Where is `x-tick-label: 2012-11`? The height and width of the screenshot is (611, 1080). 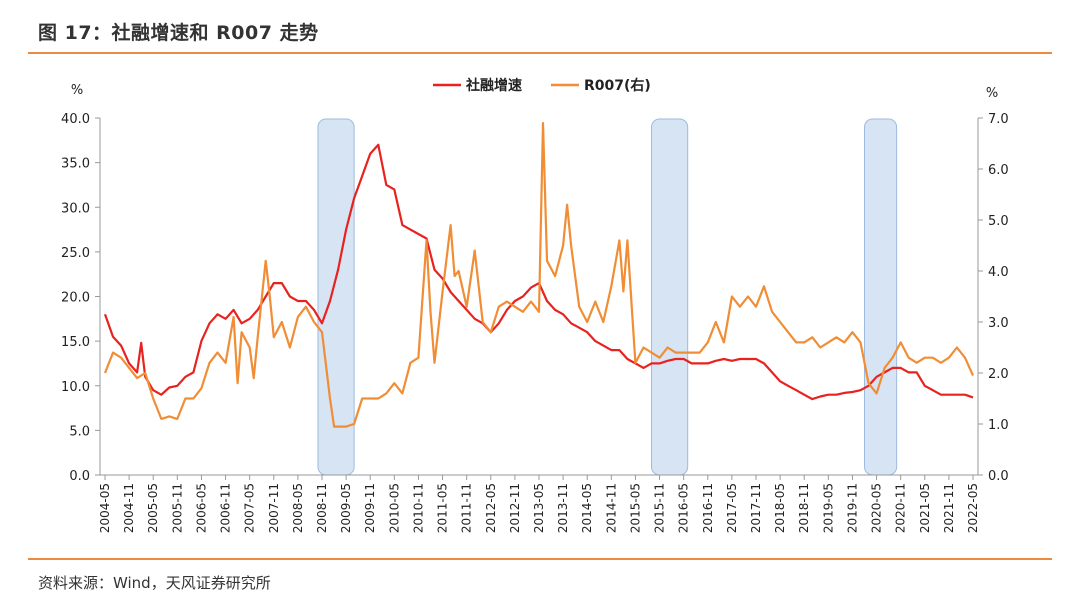 x-tick-label: 2012-11 is located at coordinates (515, 508).